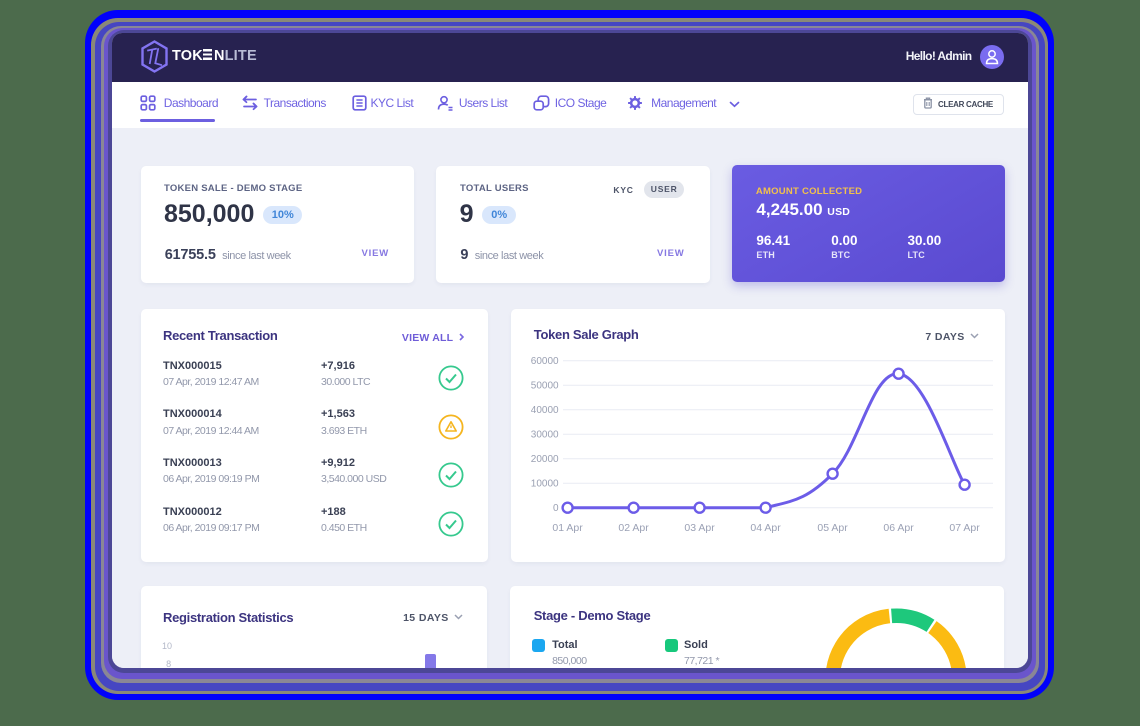 The width and height of the screenshot is (1140, 726). What do you see at coordinates (964, 528) in the screenshot?
I see `svg-text: 07 Apr` at bounding box center [964, 528].